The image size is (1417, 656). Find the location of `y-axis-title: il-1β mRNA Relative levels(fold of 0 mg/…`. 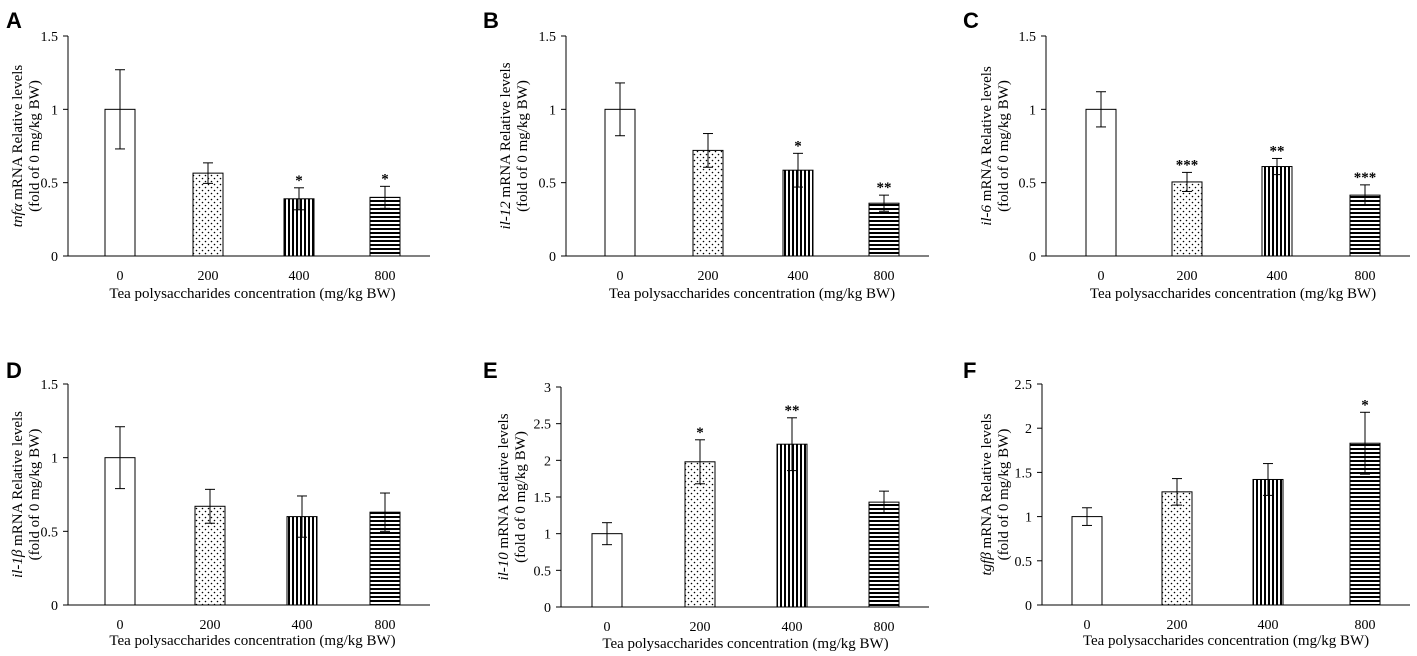

y-axis-title: il-1β mRNA Relative levels(fold of 0 mg/… is located at coordinates (26, 494).